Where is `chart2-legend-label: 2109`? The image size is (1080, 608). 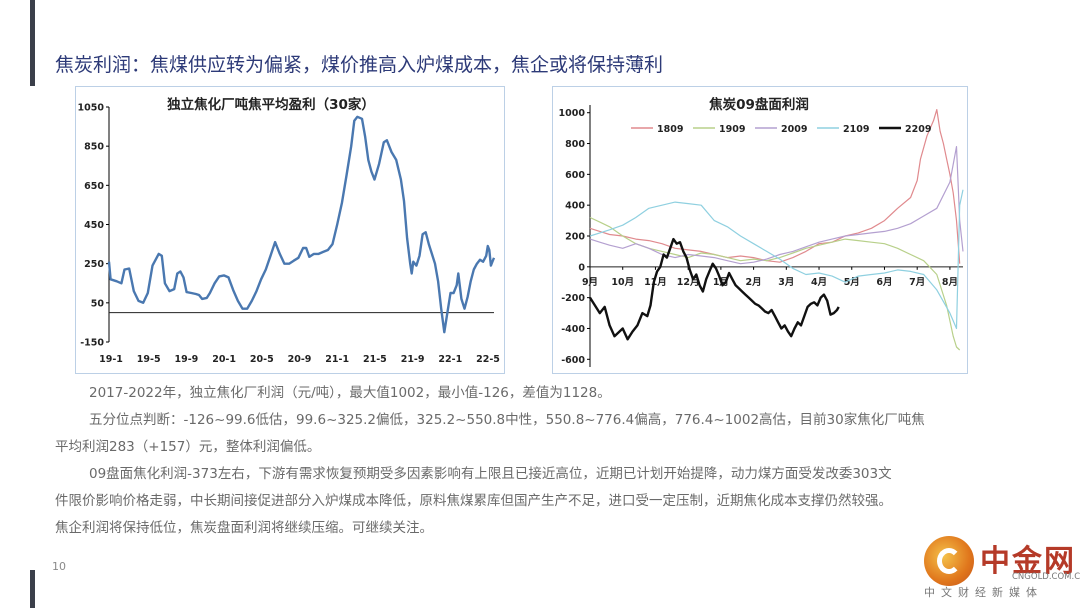 chart2-legend-label: 2109 is located at coordinates (856, 129).